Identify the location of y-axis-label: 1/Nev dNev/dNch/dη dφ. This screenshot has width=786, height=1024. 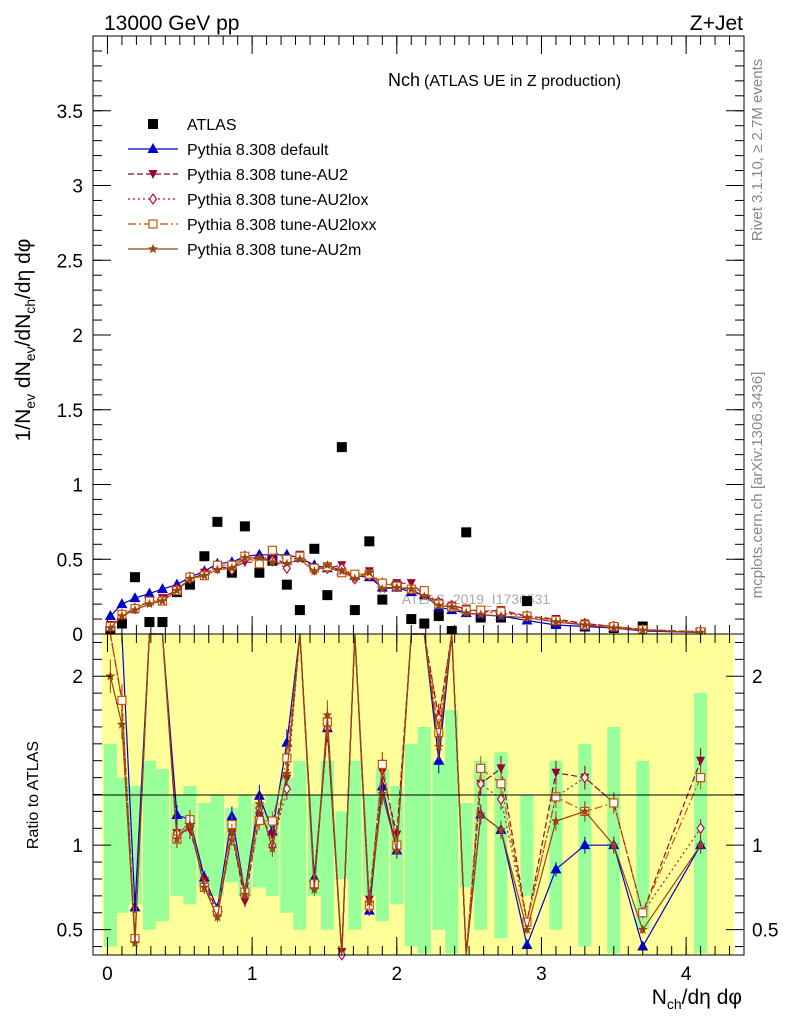
(25, 340).